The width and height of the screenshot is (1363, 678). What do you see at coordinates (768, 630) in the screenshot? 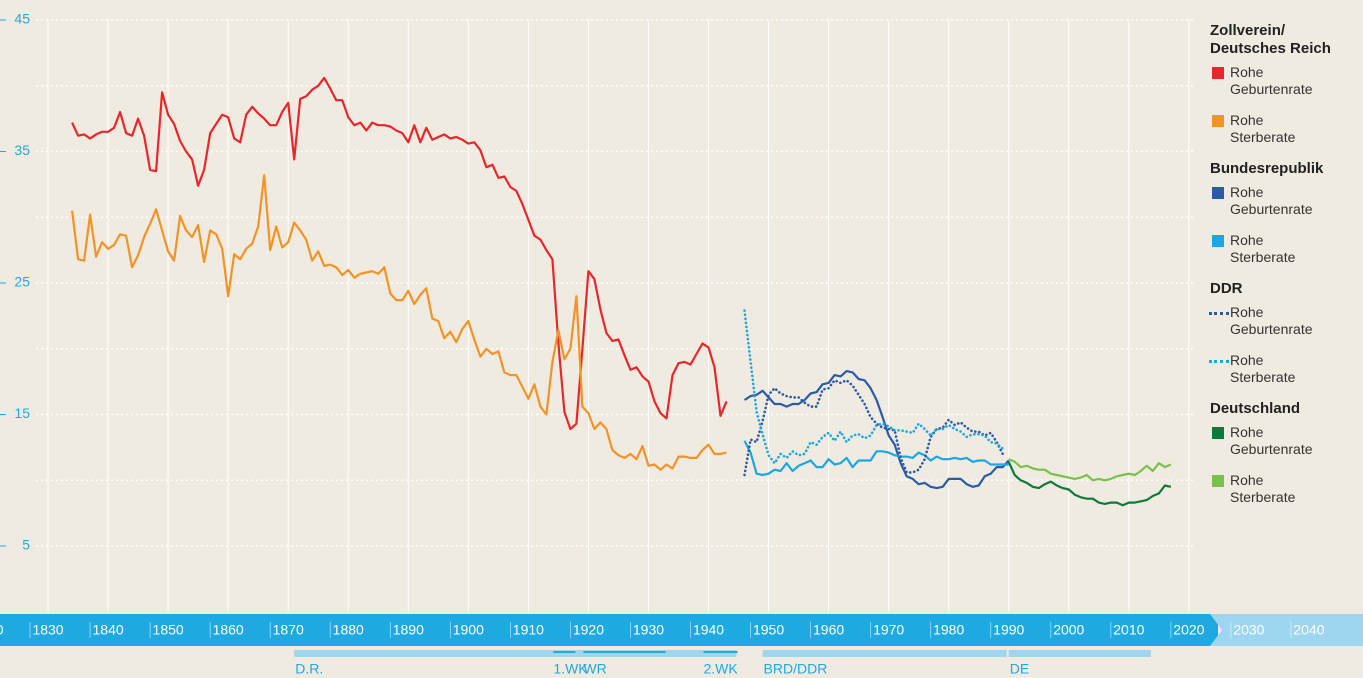
I see `x-tick-label: 1950` at bounding box center [768, 630].